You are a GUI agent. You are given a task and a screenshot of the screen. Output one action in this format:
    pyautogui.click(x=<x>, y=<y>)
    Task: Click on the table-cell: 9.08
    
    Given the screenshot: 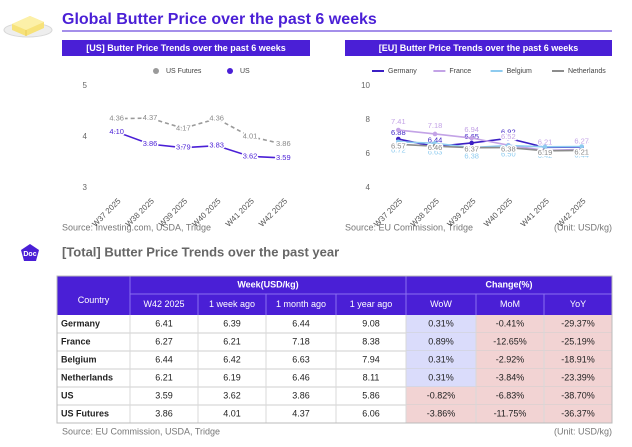 What is the action you would take?
    pyautogui.click(x=371, y=323)
    